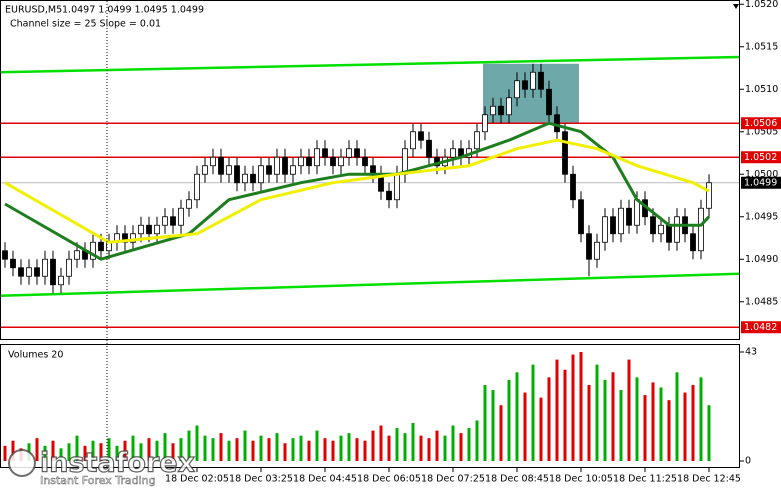 The height and width of the screenshot is (489, 781). What do you see at coordinates (197, 479) in the screenshot?
I see `x-tick-label: 18 Dec 02:05` at bounding box center [197, 479].